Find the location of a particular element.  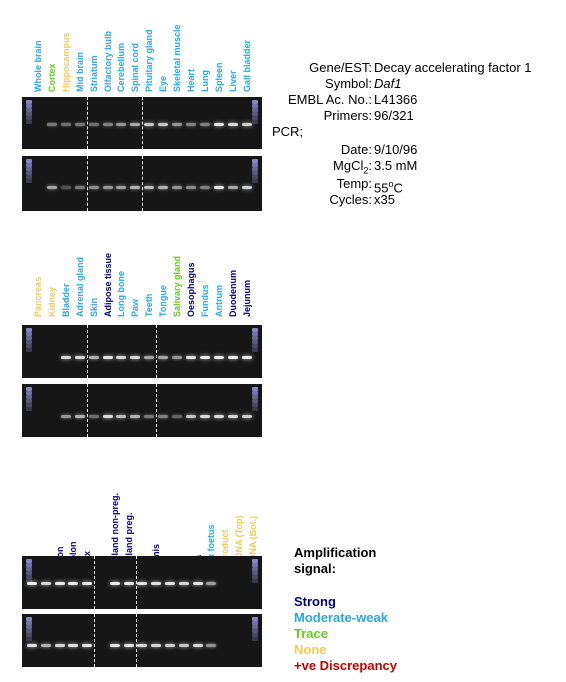

lane-label: Spinal cord is located at coordinates (135, 67).